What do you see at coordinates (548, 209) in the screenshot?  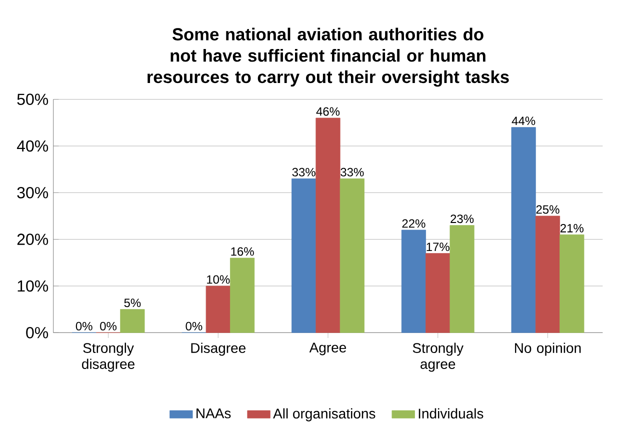 I see `data-label: 25%` at bounding box center [548, 209].